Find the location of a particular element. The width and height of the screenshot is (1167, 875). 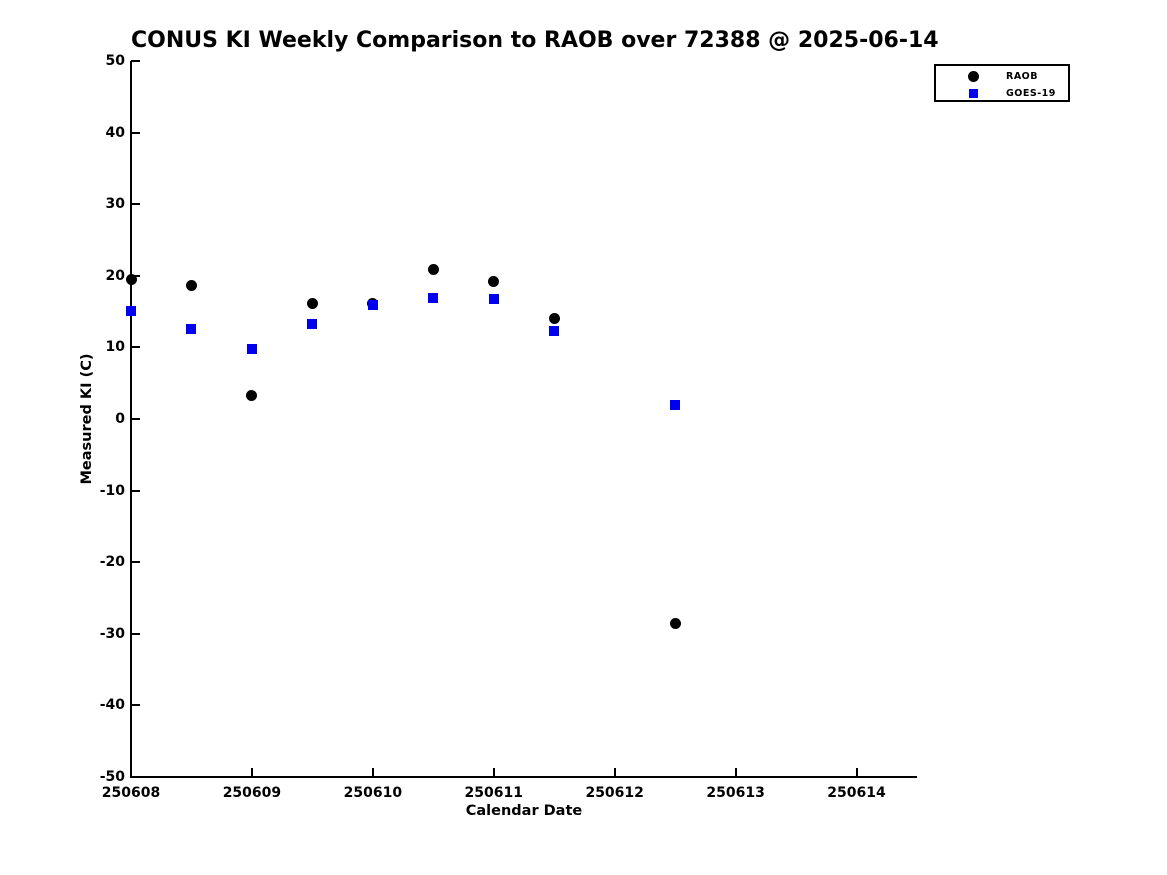

y-tick-label: 20 is located at coordinates (115, 275).